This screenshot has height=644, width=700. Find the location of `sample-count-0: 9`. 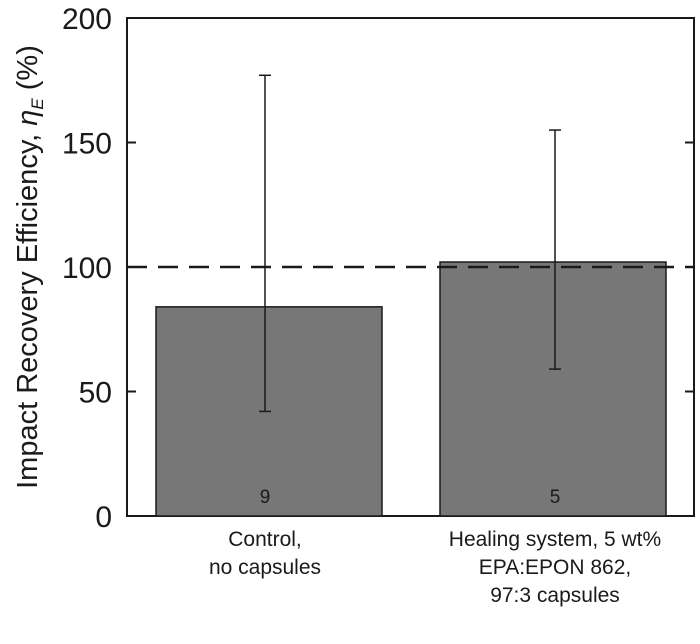

sample-count-0: 9 is located at coordinates (265, 497).